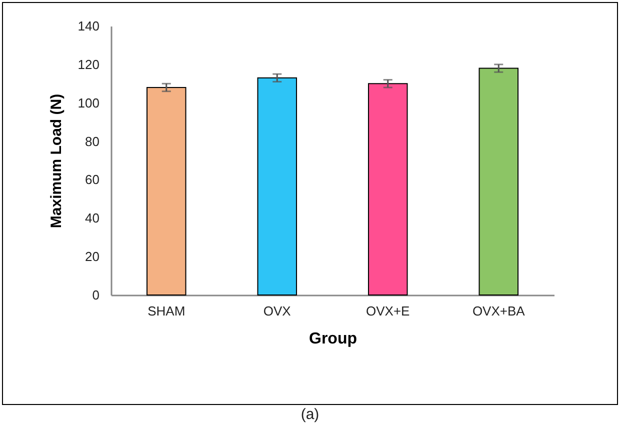  Describe the element at coordinates (92, 180) in the screenshot. I see `y-tick-label: 60` at that location.